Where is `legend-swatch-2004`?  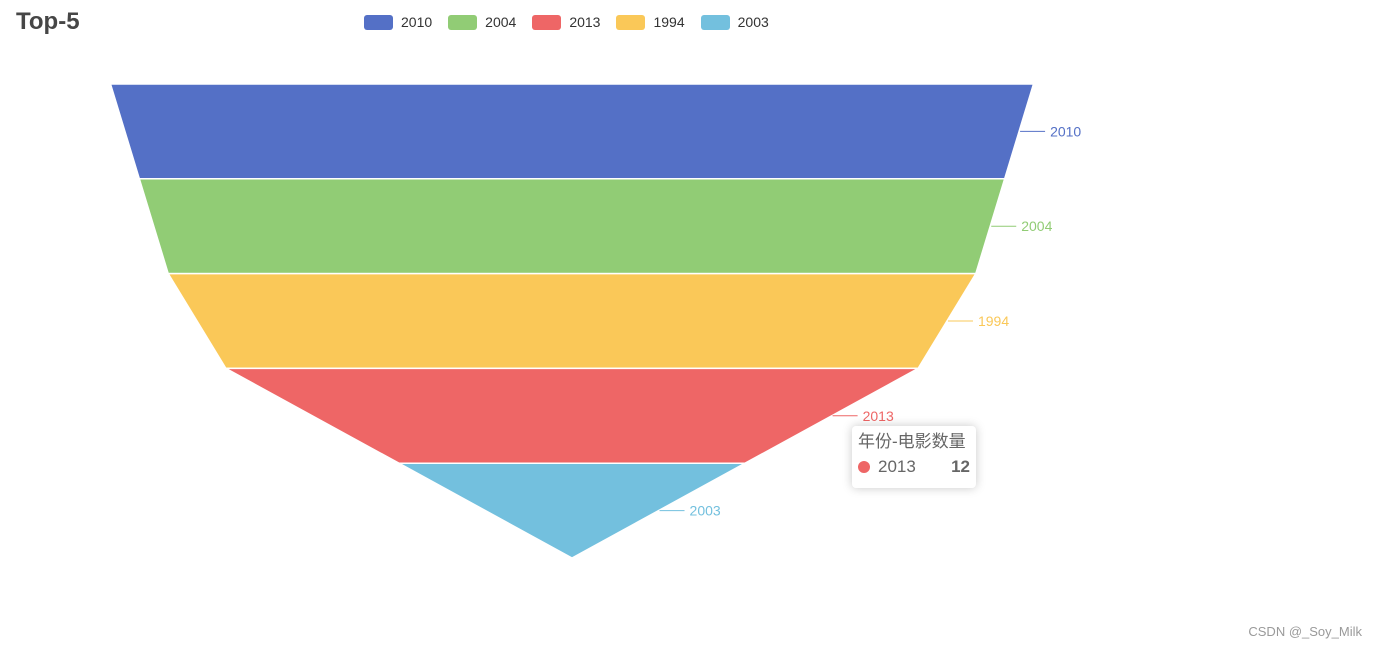 legend-swatch-2004 is located at coordinates (463, 22).